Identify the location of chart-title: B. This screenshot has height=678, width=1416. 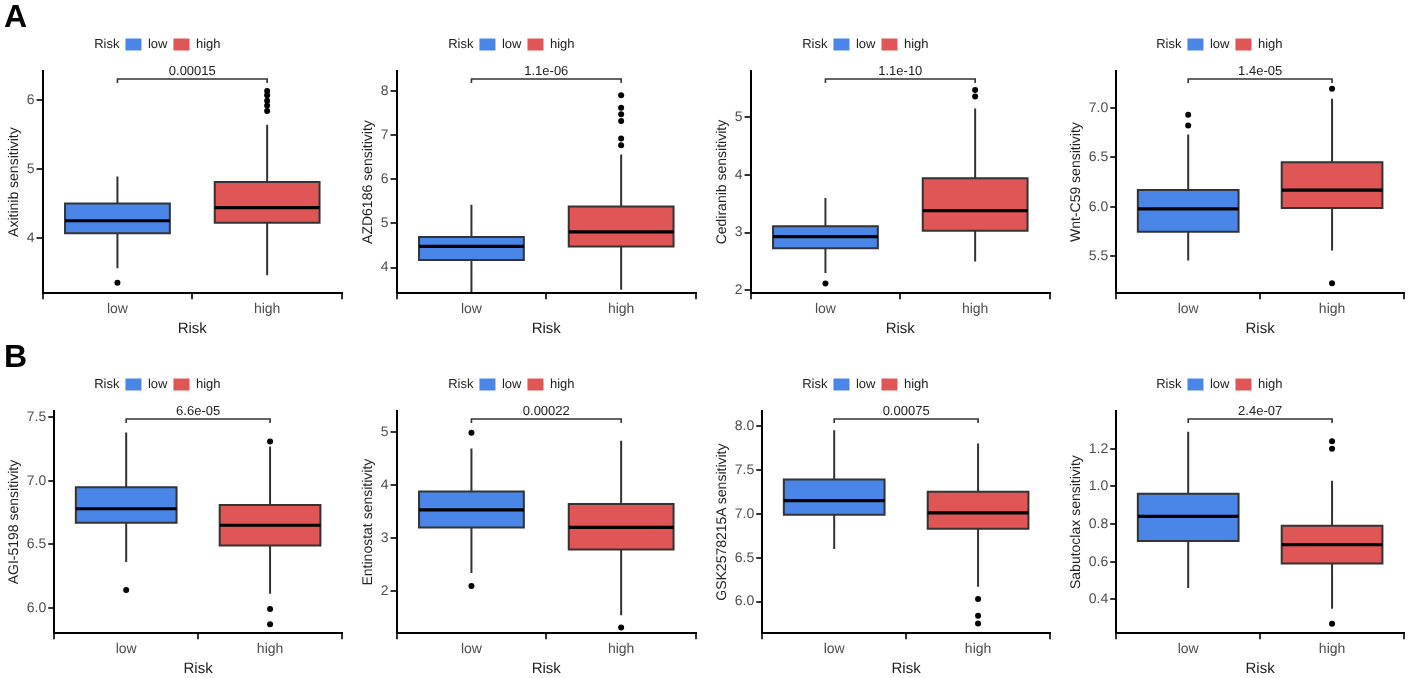
(16, 357).